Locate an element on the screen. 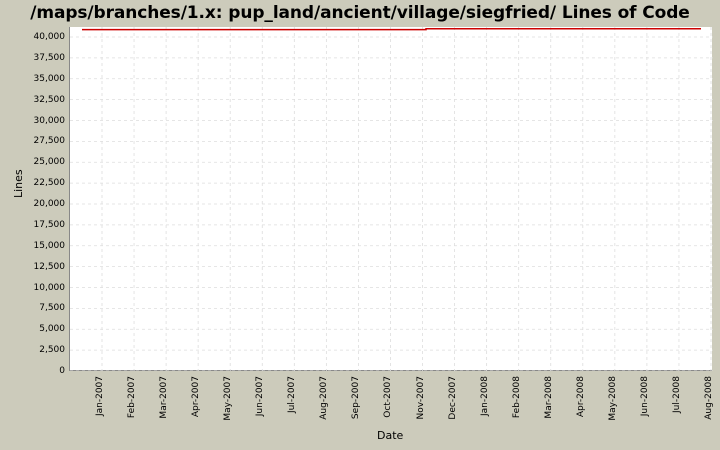 The image size is (720, 450). x-tick-label: Aug-2008 is located at coordinates (709, 398).